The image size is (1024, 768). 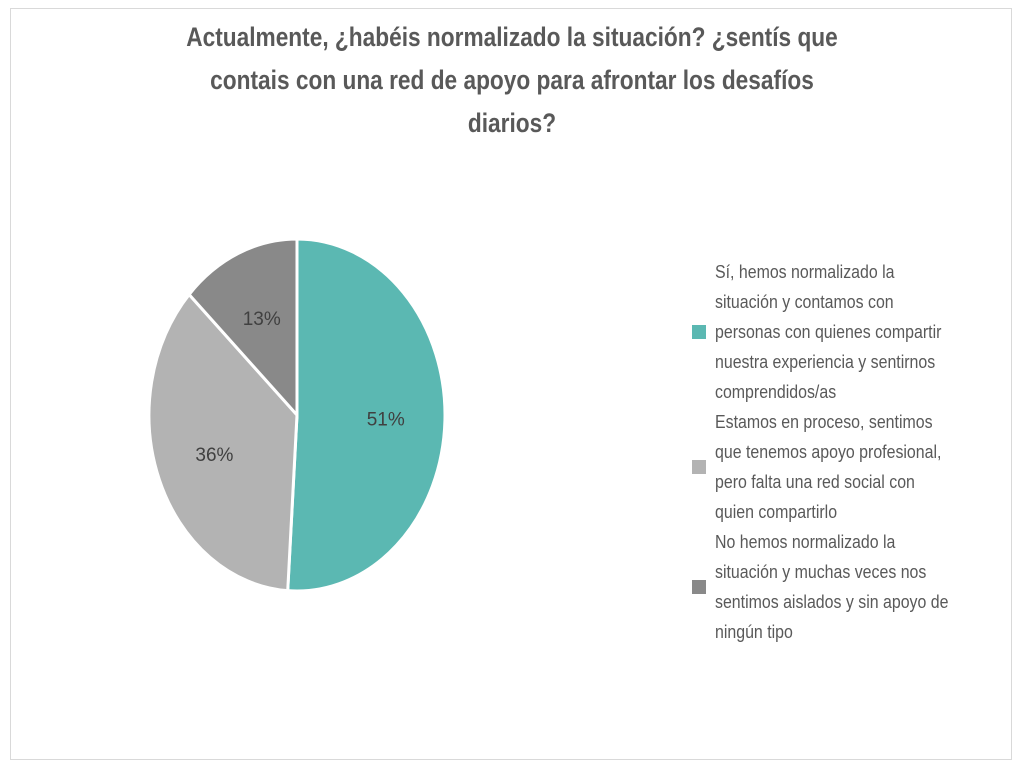 What do you see at coordinates (512, 123) in the screenshot?
I see `chart-title-line: diarios?` at bounding box center [512, 123].